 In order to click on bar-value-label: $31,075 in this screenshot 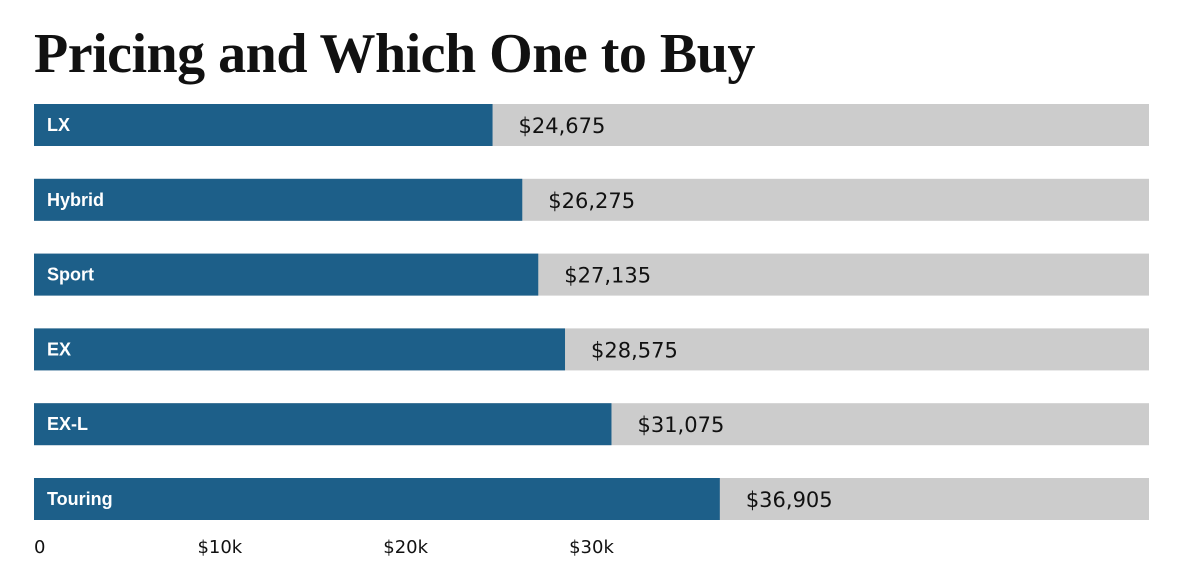, I will do `click(680, 425)`.